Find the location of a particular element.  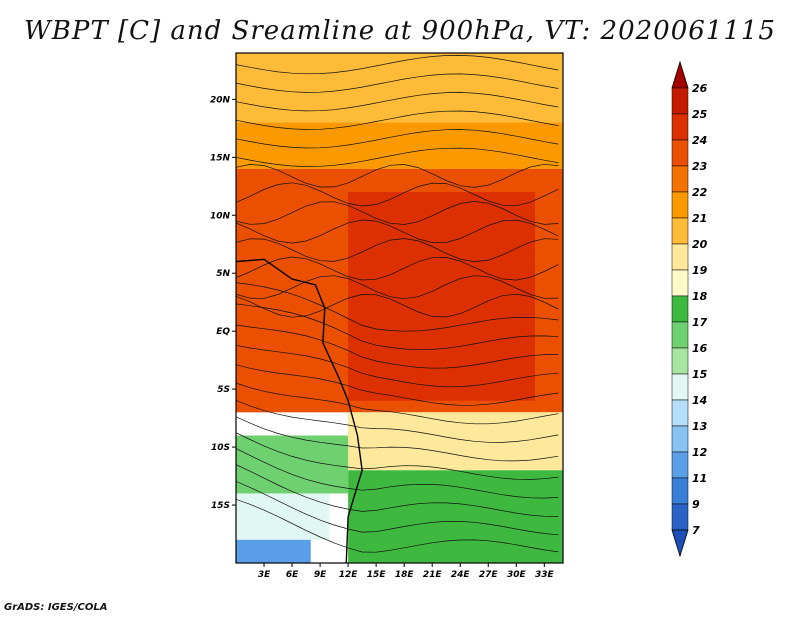

x-axis: 3E 6E 9E 12E 15E 18E 21E 24E 27E 30E 33E is located at coordinates (406, 571).